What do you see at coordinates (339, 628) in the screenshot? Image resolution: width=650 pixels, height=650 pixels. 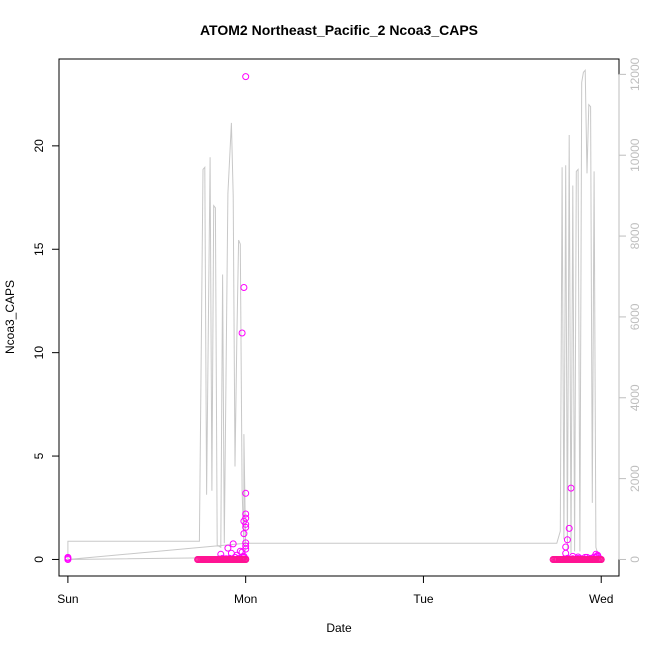 I see `x-axis-label: Date` at bounding box center [339, 628].